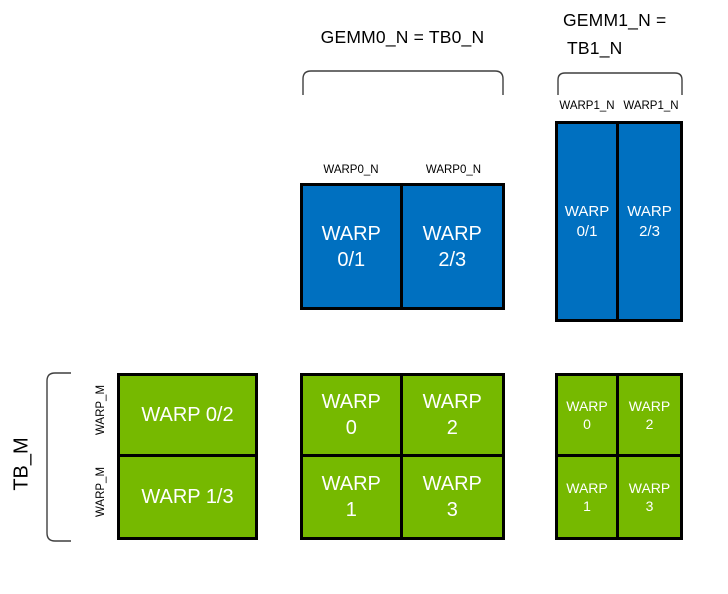  I want to click on gemm0-n-bracket, so click(403, 82).